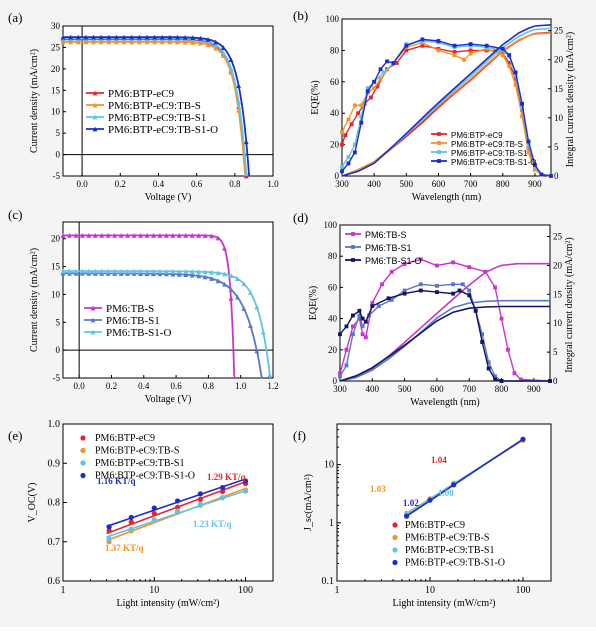  Describe the element at coordinates (333, 319) in the screenshot. I see `y-tick-label-d: 40` at that location.